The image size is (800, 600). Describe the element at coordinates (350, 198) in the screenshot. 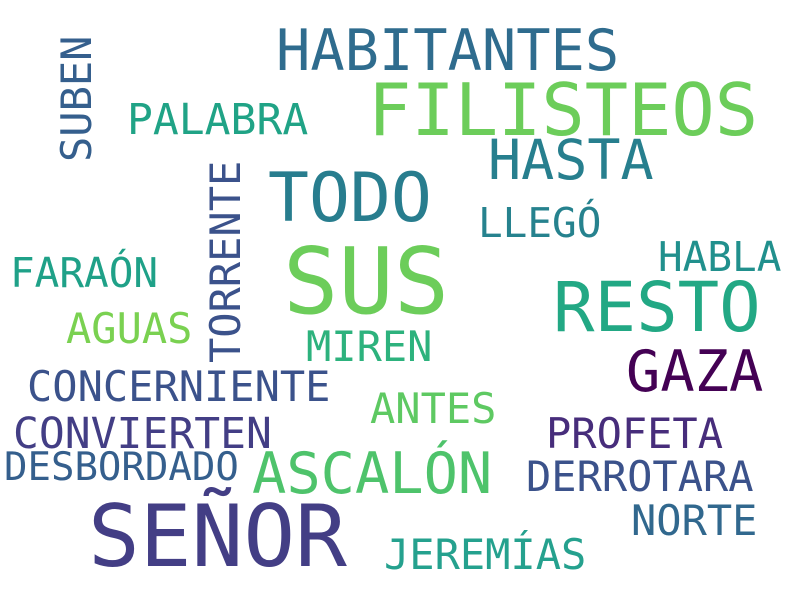

I see `word-todo: TODO` at that location.